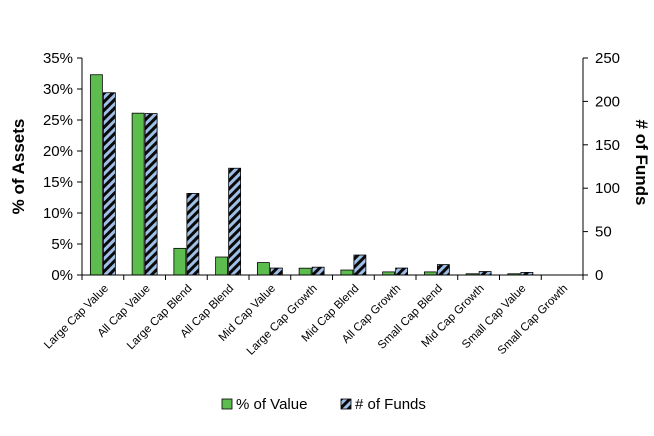  I want to click on left-axis-title: % of Assets, so click(18, 167).